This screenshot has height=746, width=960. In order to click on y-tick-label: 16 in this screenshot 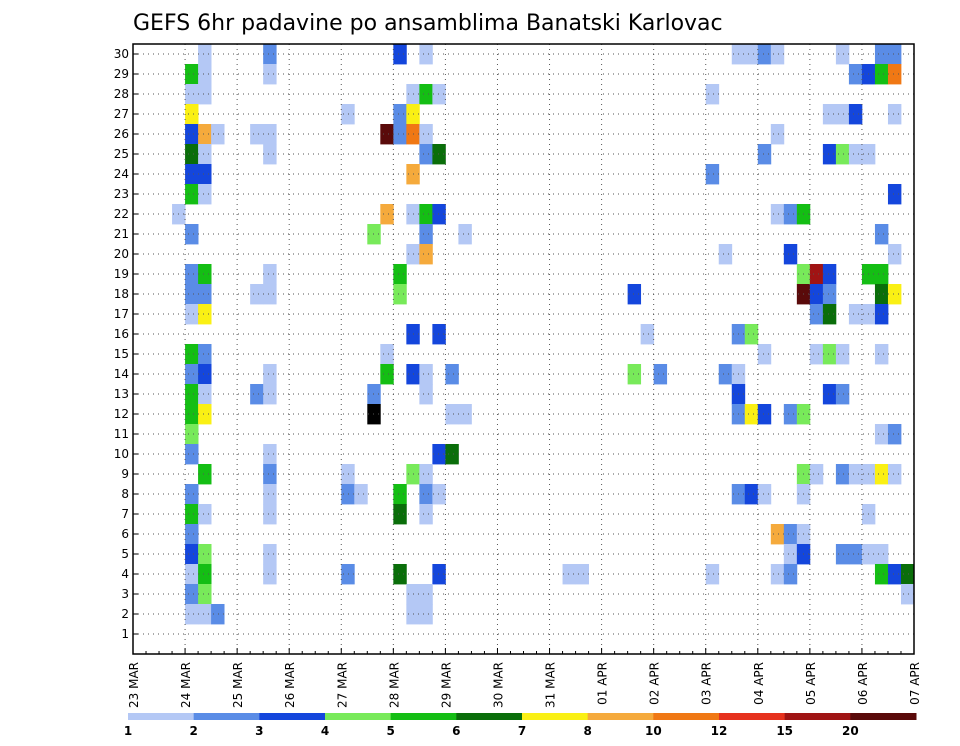, I will do `click(121, 334)`.